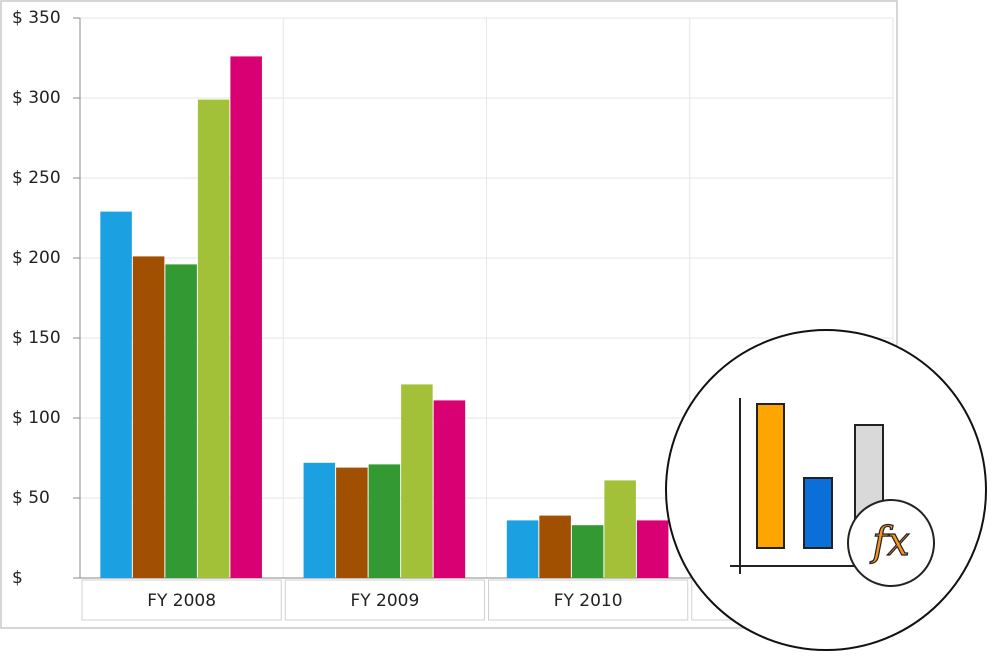 The height and width of the screenshot is (664, 1000). I want to click on icon-fx-circle, so click(891, 543).